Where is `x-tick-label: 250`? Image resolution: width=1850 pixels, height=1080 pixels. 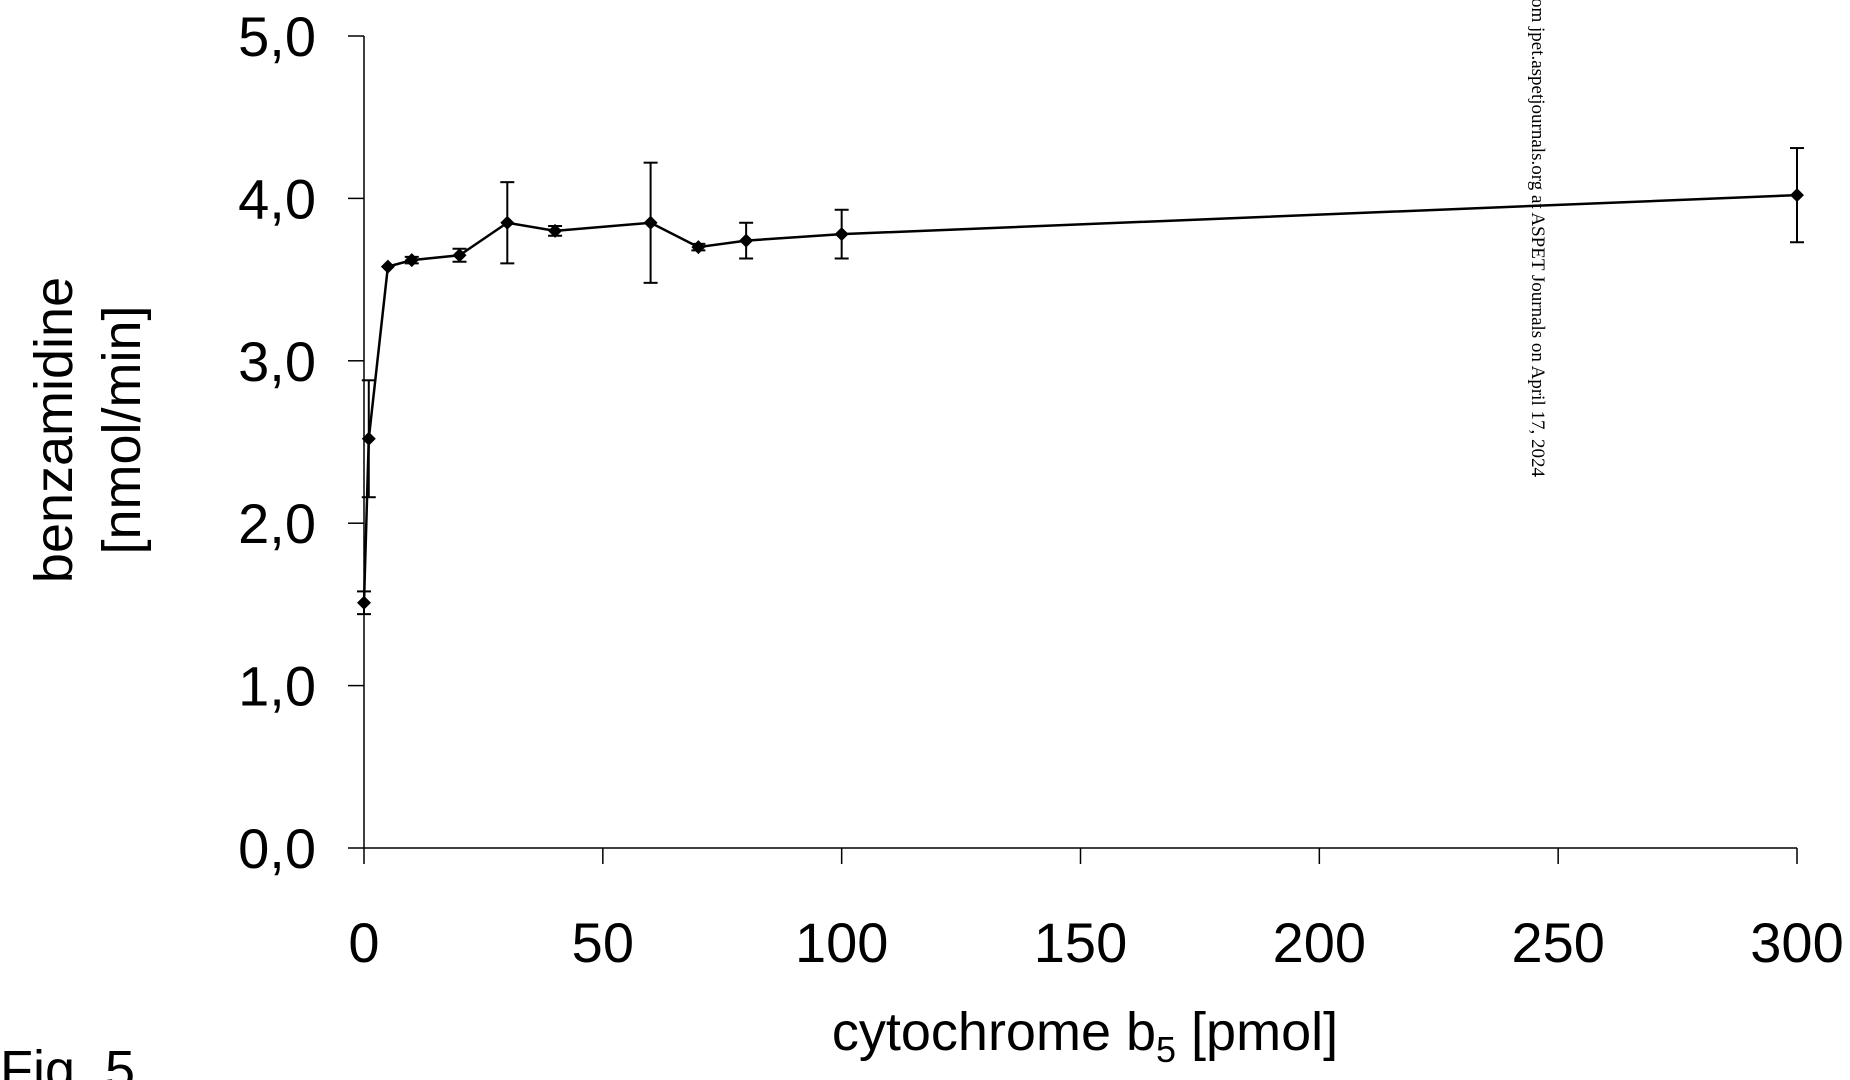 x-tick-label: 250 is located at coordinates (1557, 942).